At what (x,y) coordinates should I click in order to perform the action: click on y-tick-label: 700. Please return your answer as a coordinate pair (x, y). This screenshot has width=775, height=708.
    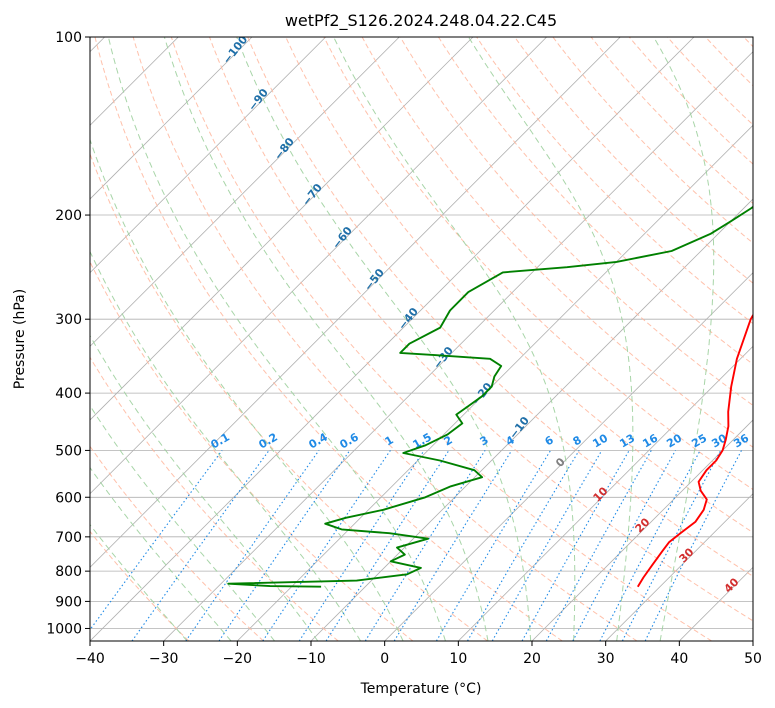
    Looking at the image, I should click on (68, 538).